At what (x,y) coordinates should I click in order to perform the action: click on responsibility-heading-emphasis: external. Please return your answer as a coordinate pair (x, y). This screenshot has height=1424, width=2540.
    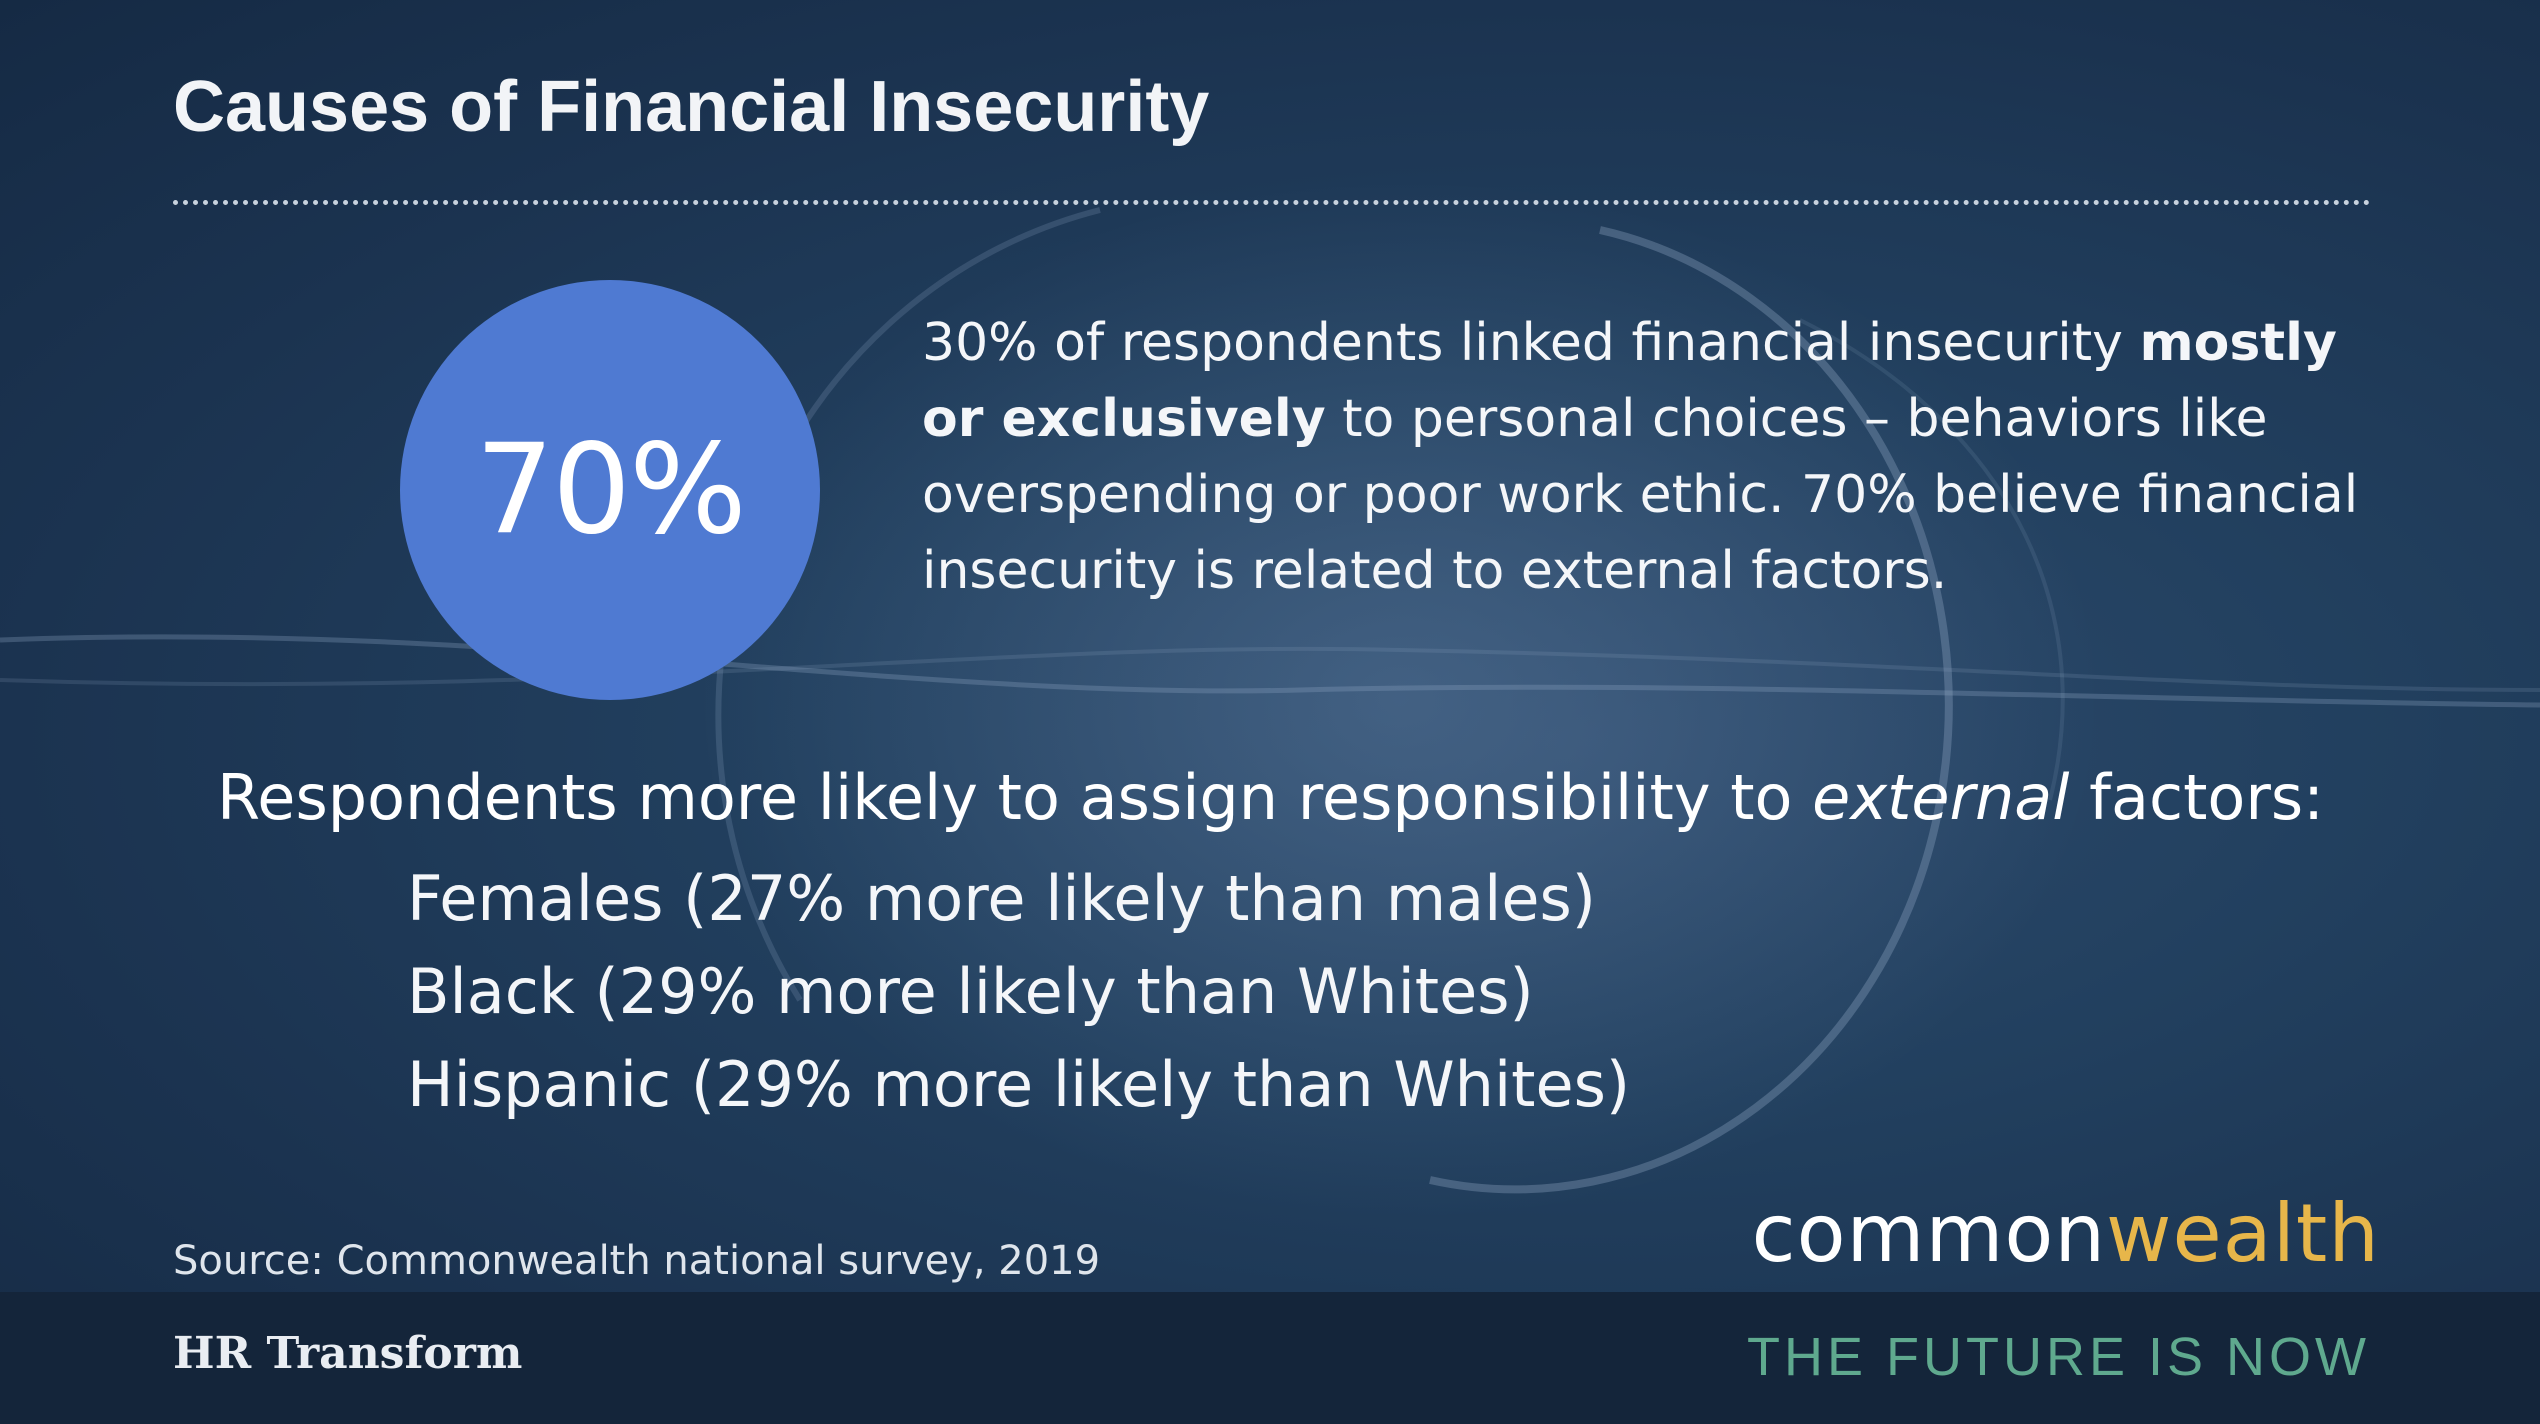
    Looking at the image, I should click on (1941, 797).